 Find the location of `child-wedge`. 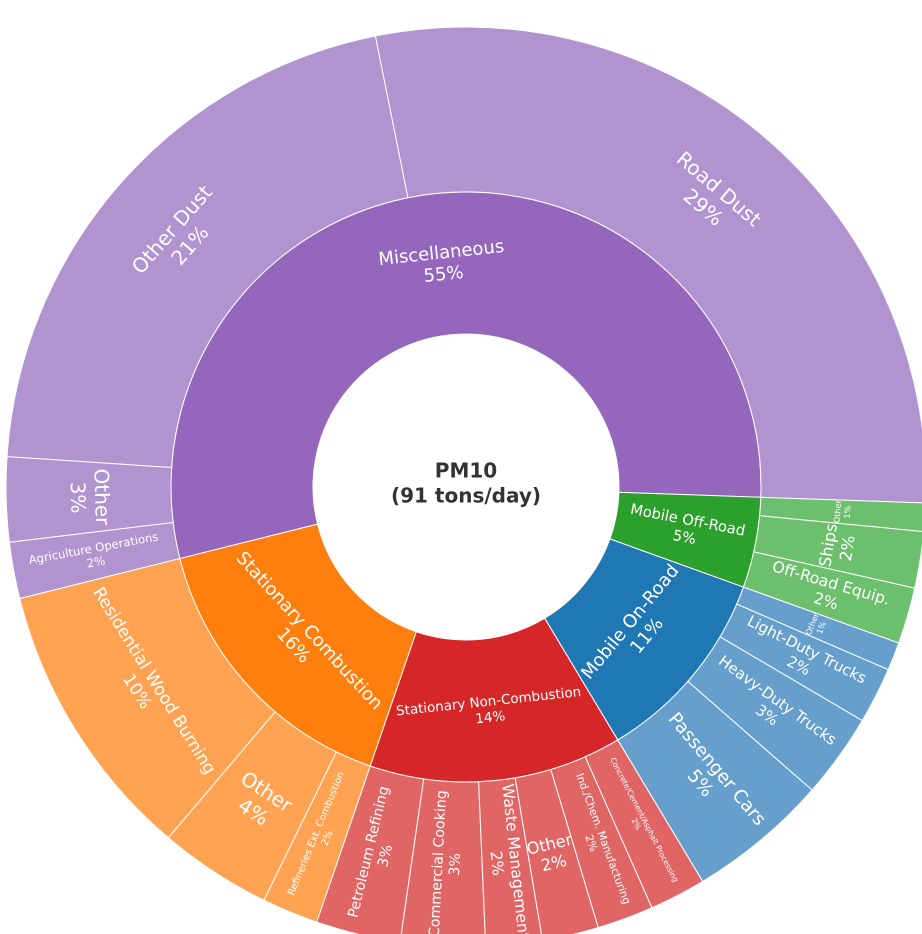

child-wedge is located at coordinates (840, 514).